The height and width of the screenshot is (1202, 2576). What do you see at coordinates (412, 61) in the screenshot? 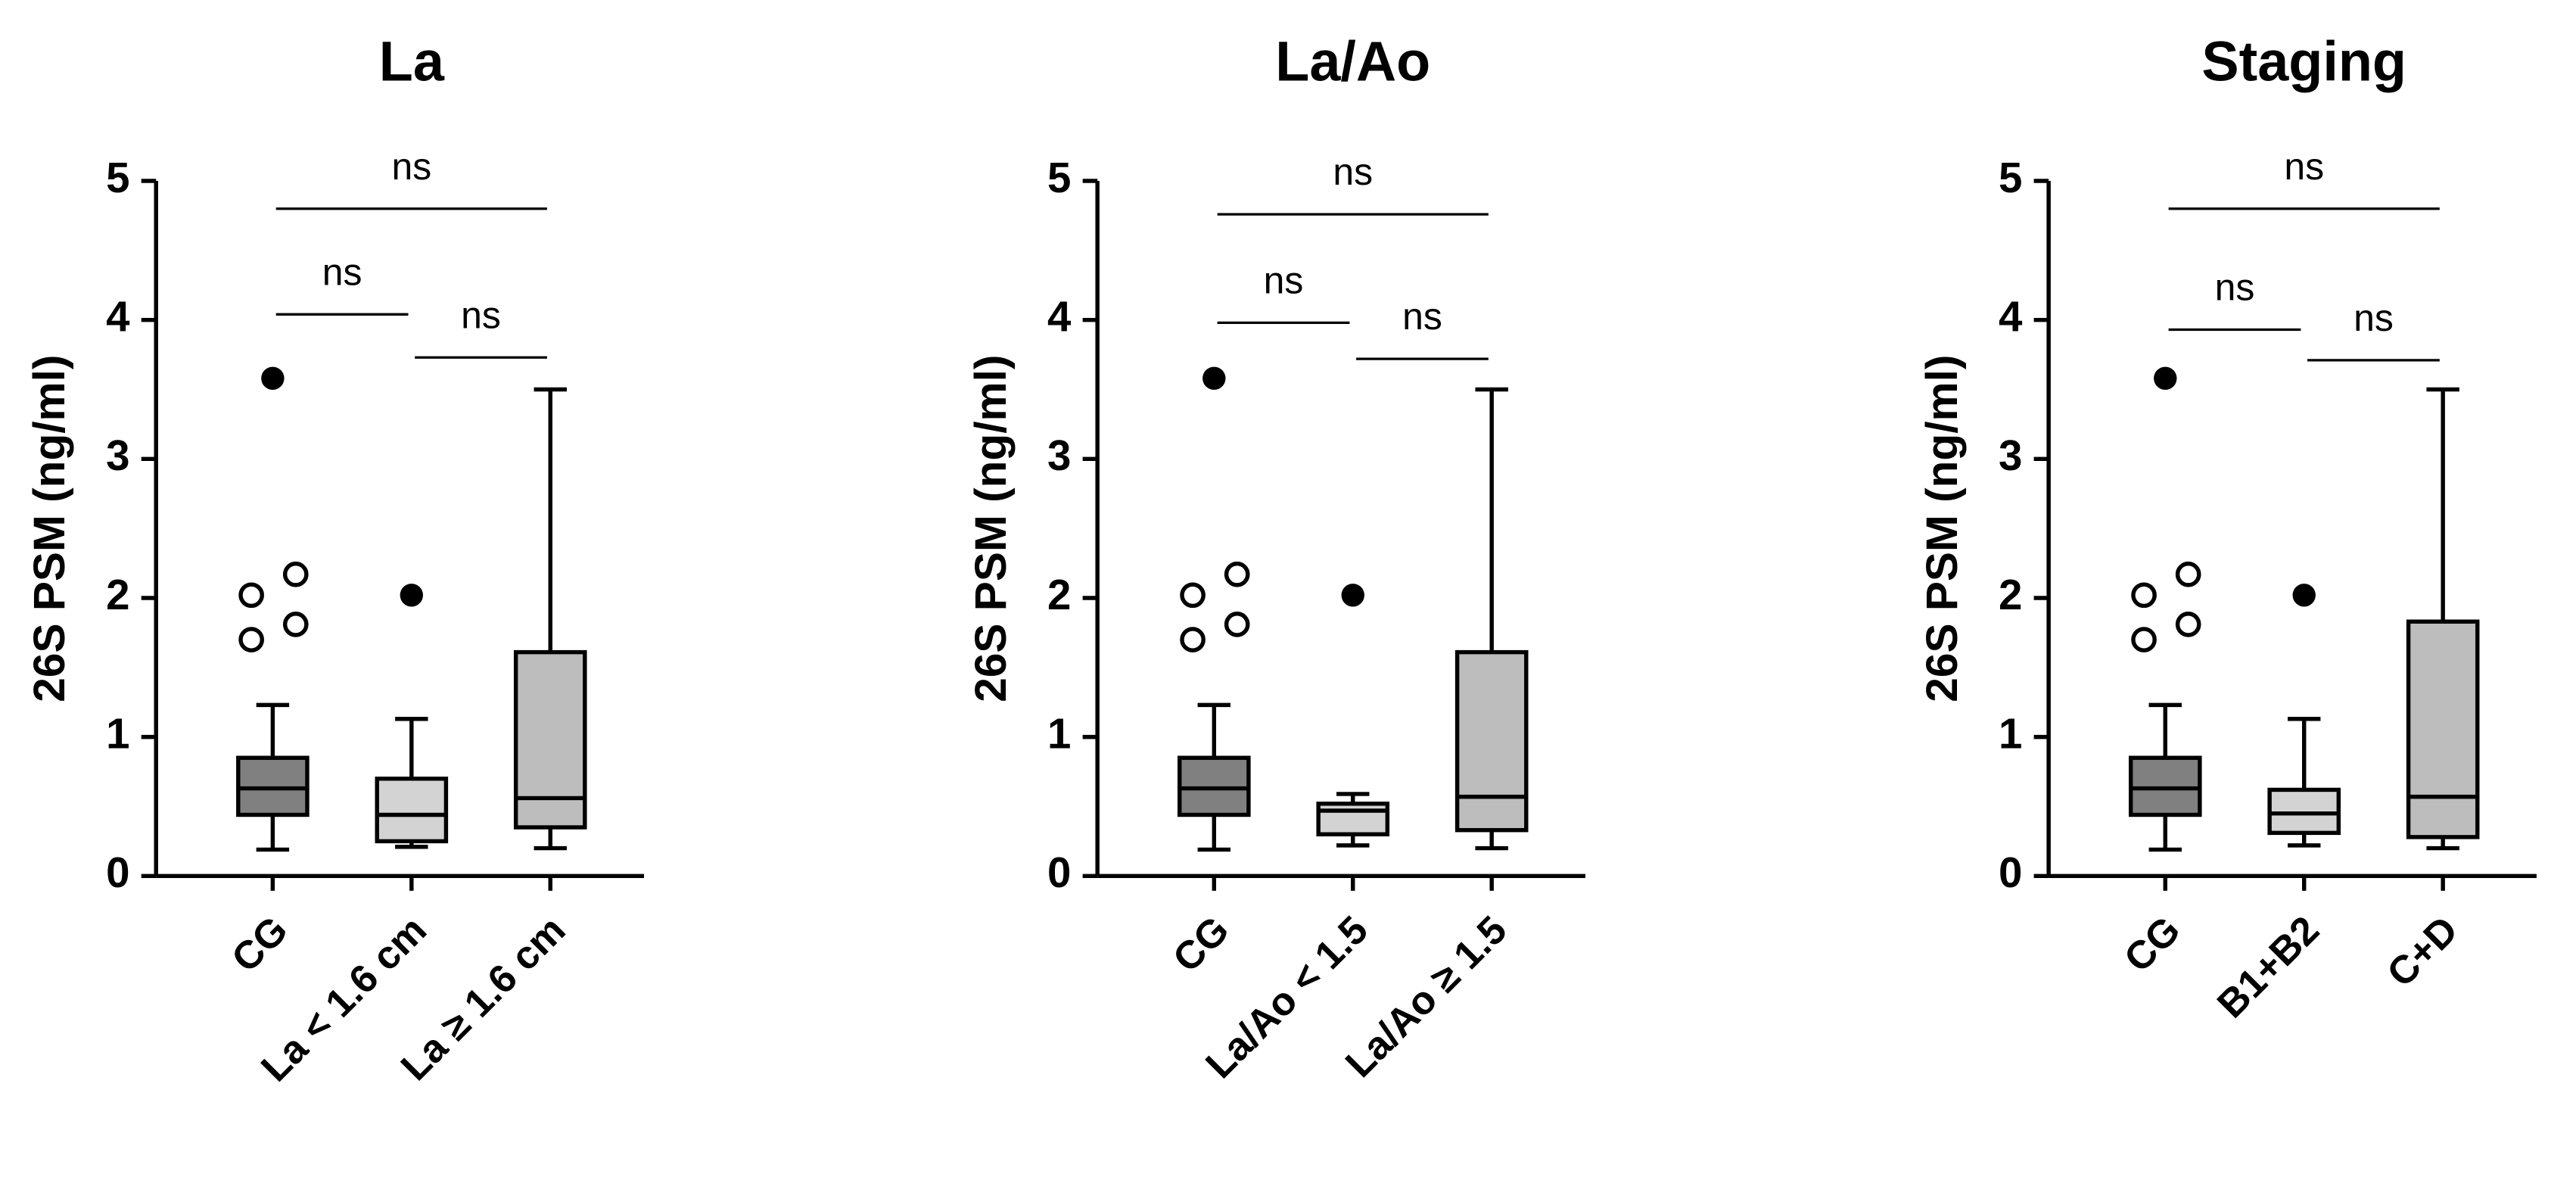
I see `chart-title: La` at bounding box center [412, 61].